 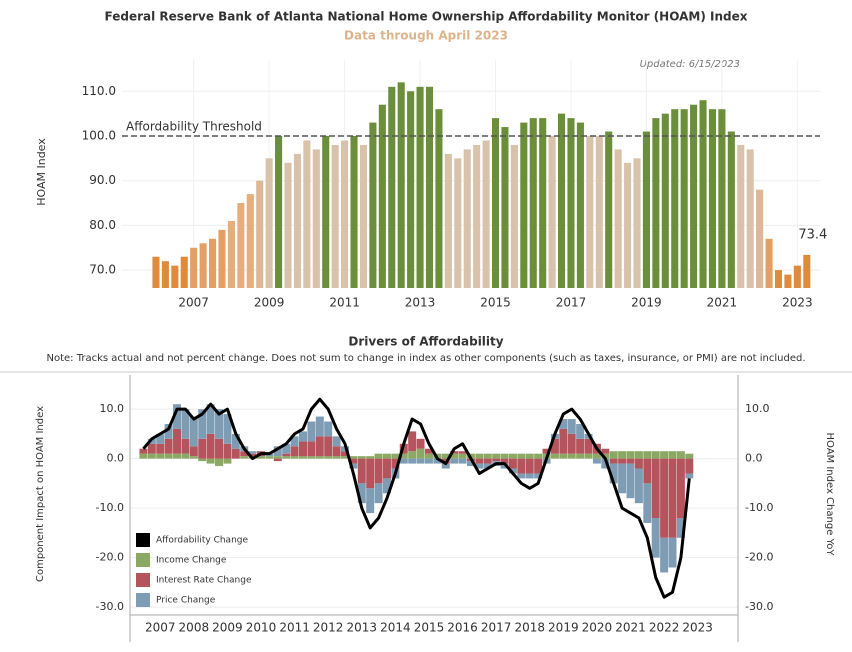 I want to click on x-tick-label: 2017, so click(x=571, y=303).